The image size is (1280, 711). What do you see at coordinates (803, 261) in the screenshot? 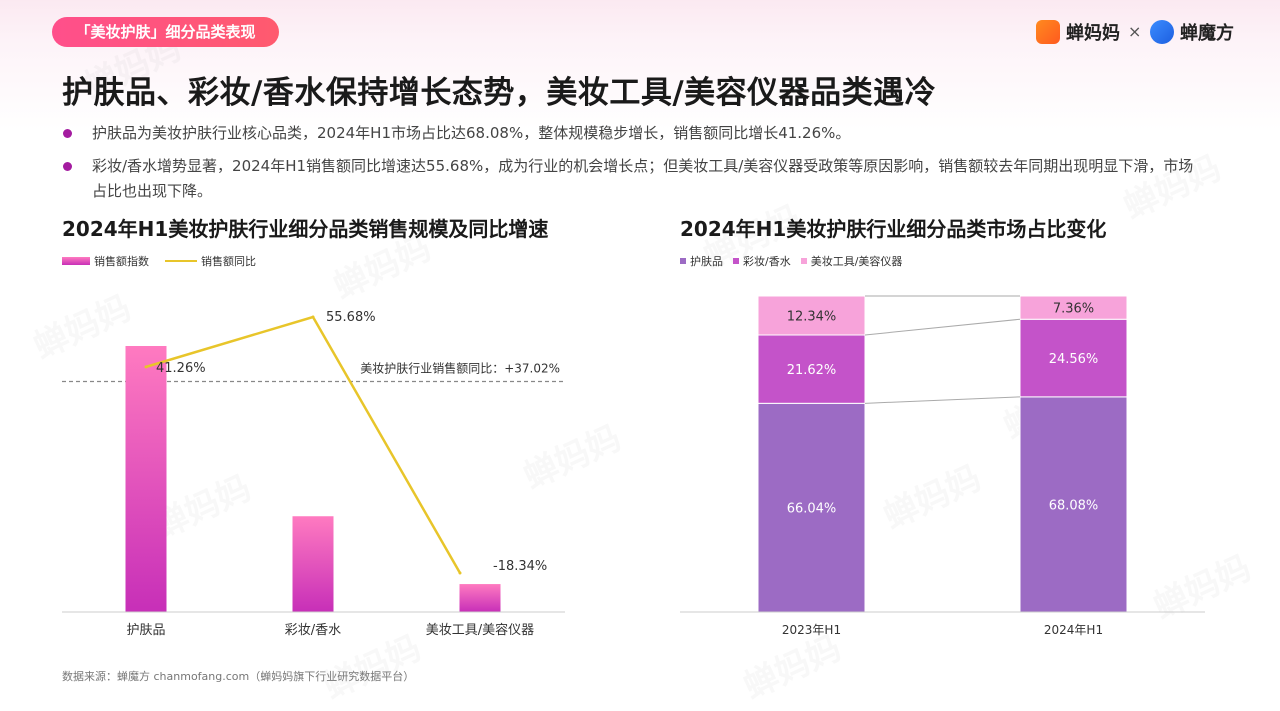
I see `legend-swatch-tools` at bounding box center [803, 261].